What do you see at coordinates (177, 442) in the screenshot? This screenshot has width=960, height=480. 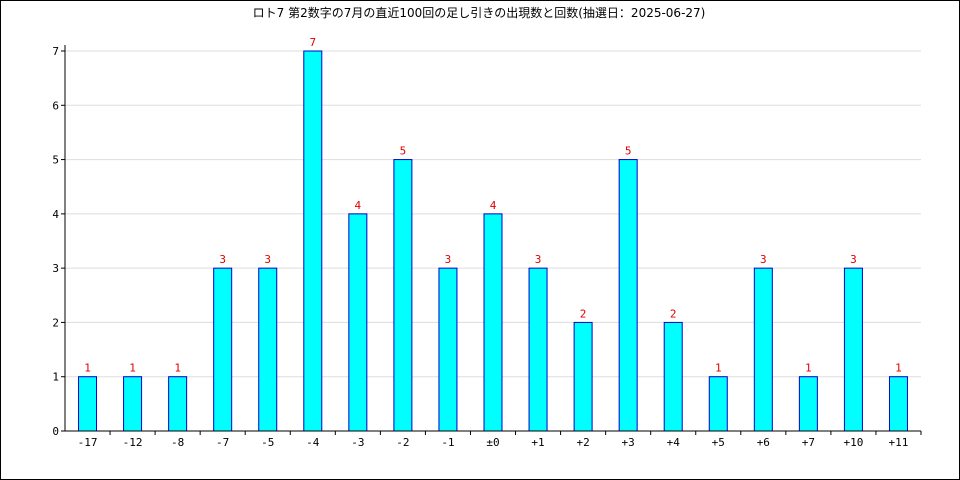 I see `x-tick-label: -8` at bounding box center [177, 442].